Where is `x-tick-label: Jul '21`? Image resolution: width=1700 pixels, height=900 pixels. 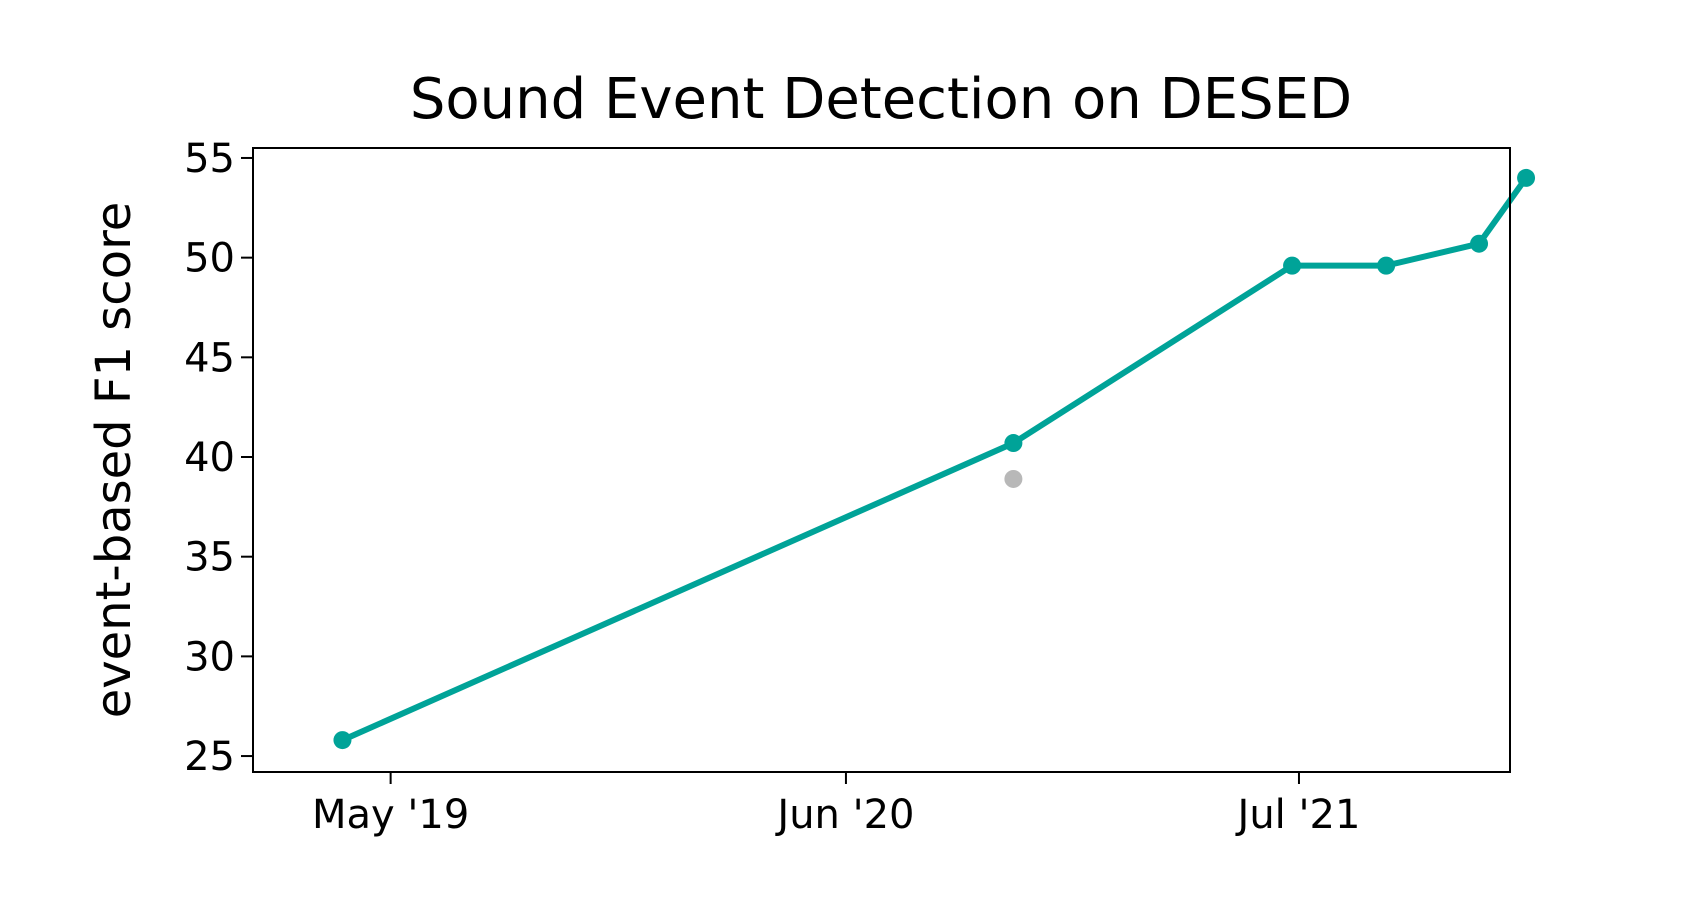 x-tick-label: Jul '21 is located at coordinates (1298, 815).